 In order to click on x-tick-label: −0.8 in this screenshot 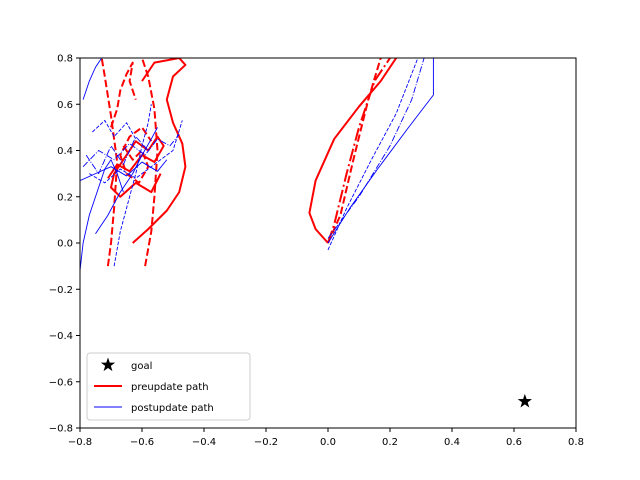, I will do `click(80, 442)`.